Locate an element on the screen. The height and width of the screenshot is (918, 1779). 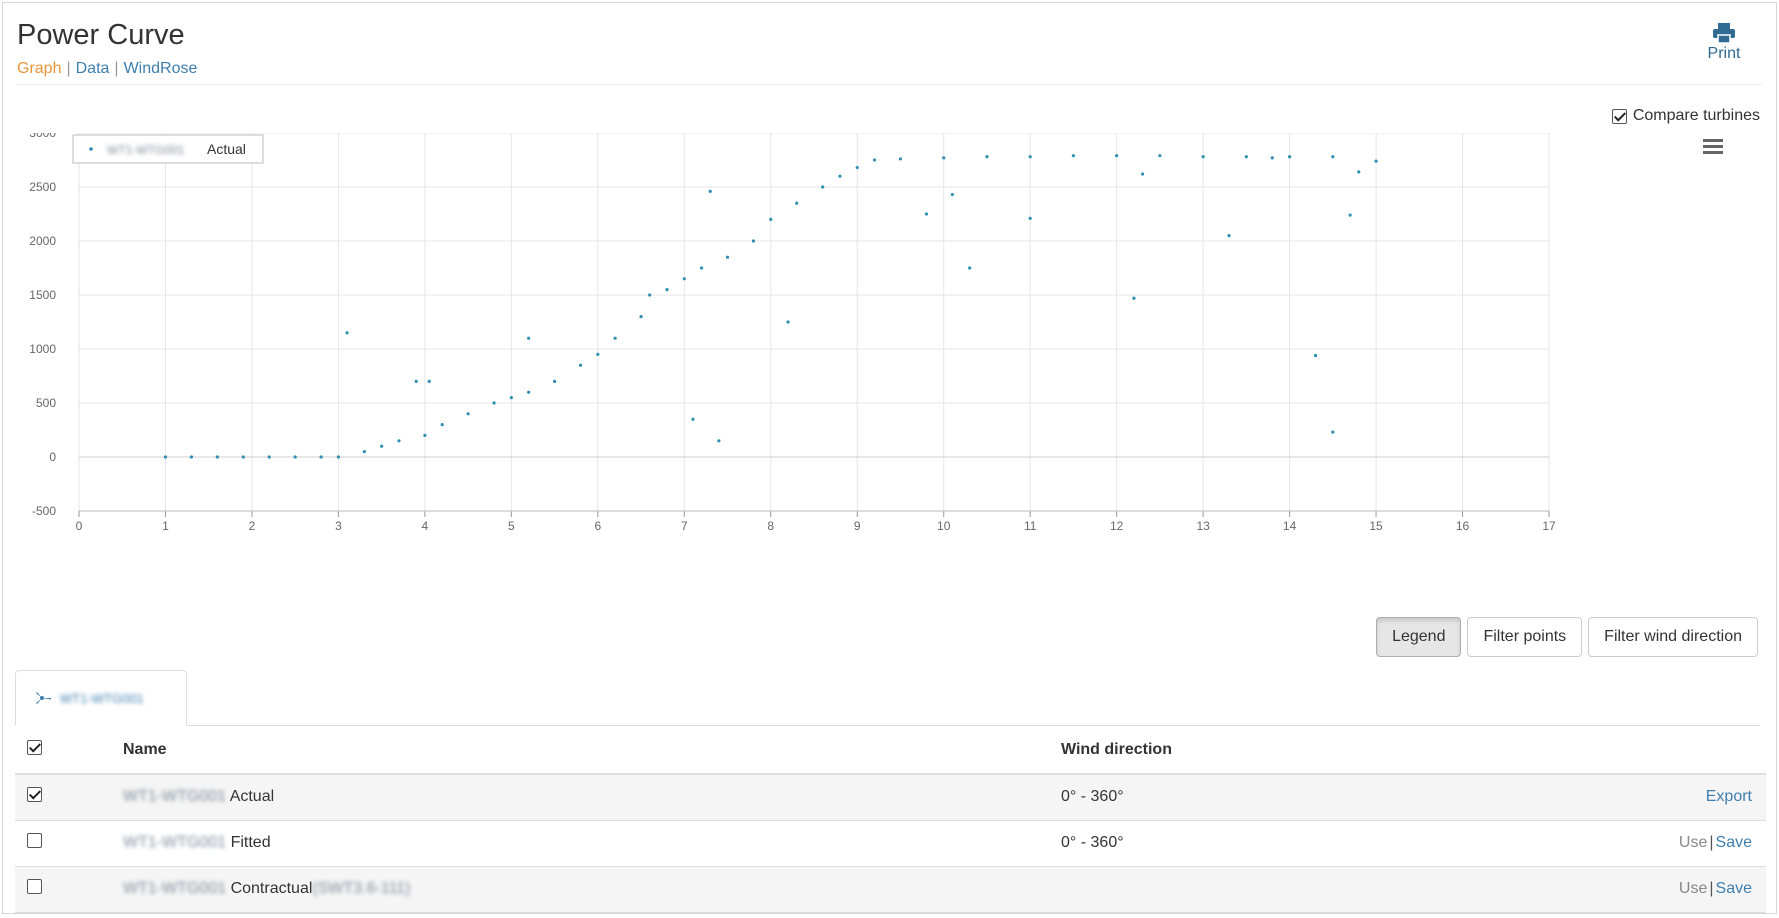
x-tick-label: 11 is located at coordinates (1030, 526).